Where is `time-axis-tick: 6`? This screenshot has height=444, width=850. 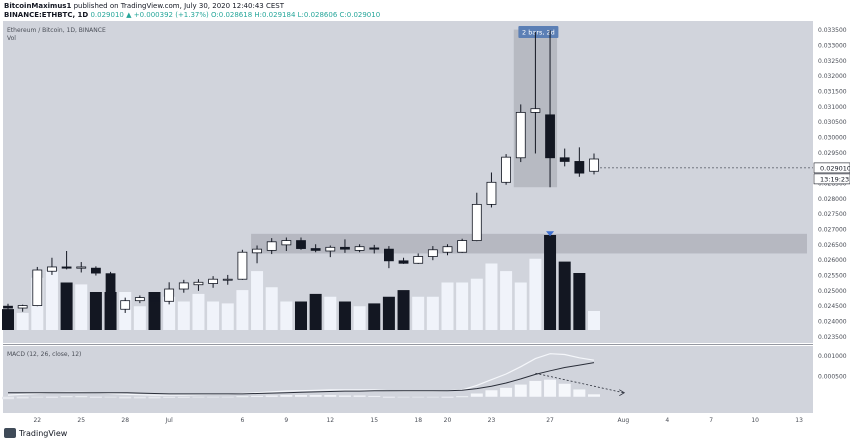 time-axis-tick: 6 is located at coordinates (242, 420).